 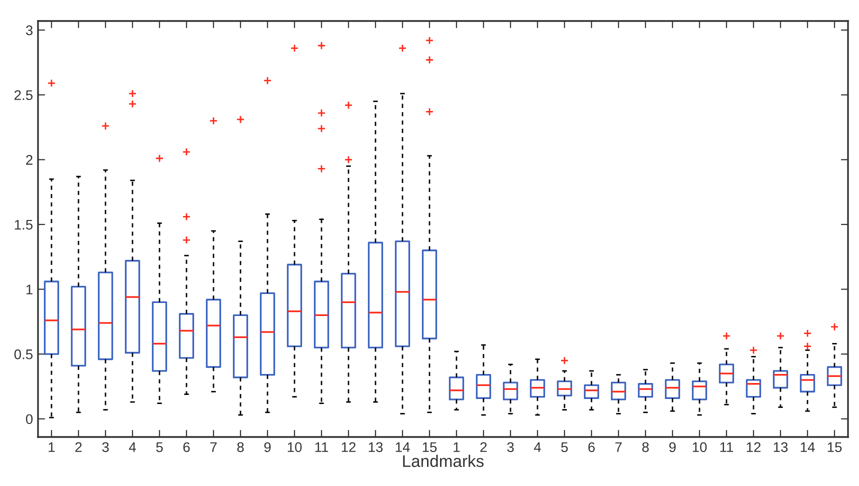 What do you see at coordinates (29, 30) in the screenshot?
I see `y-tick-label: 3` at bounding box center [29, 30].